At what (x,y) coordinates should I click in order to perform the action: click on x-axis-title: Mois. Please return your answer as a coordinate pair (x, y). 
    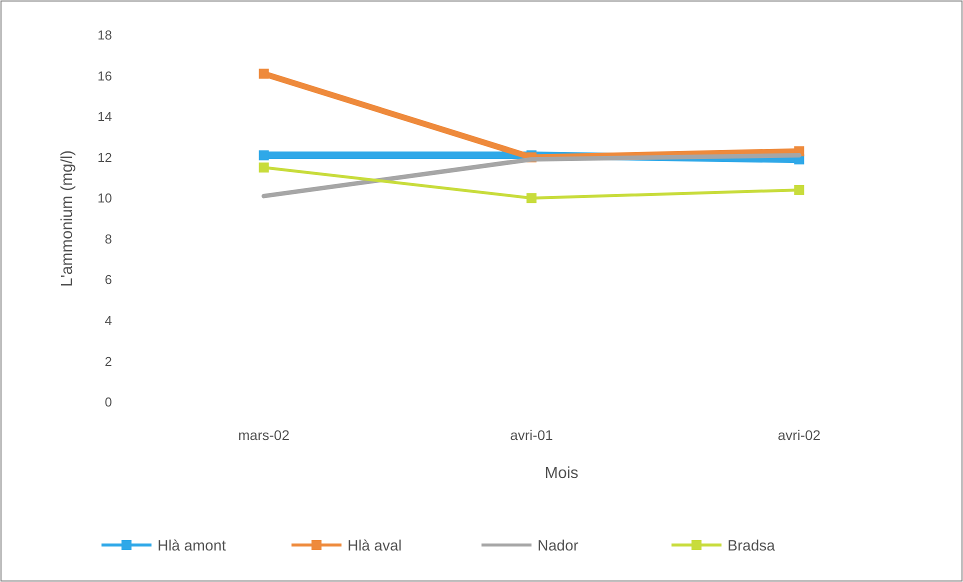
    Looking at the image, I should click on (561, 473).